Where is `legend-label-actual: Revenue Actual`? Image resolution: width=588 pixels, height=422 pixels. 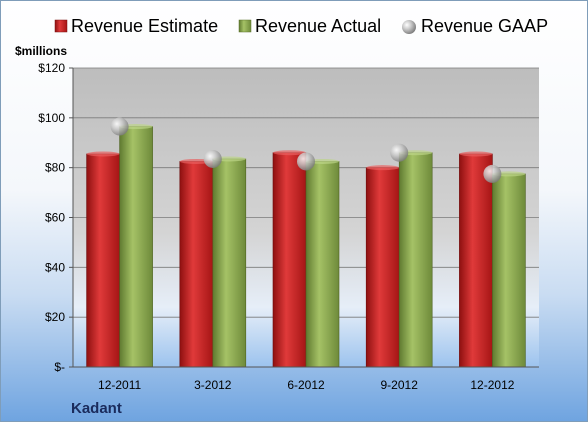
legend-label-actual: Revenue Actual is located at coordinates (318, 26).